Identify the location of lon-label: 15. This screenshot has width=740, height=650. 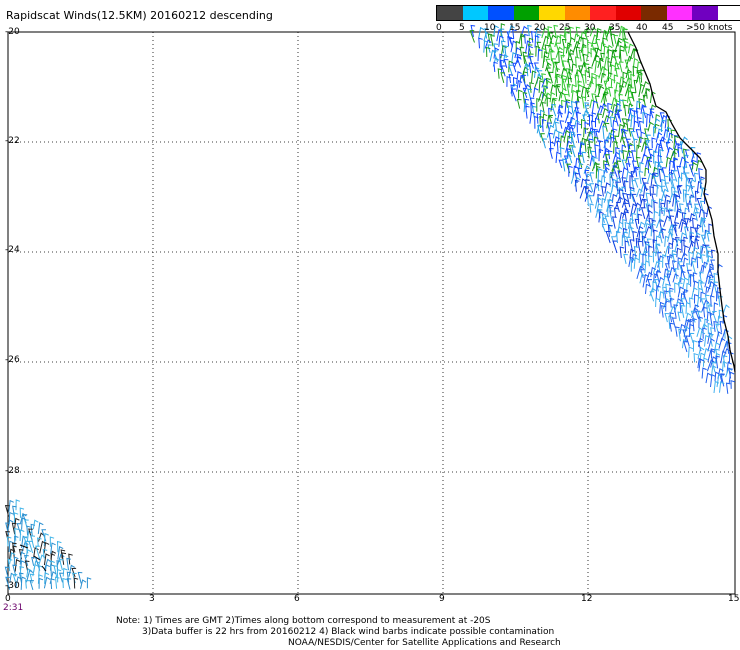
(734, 599).